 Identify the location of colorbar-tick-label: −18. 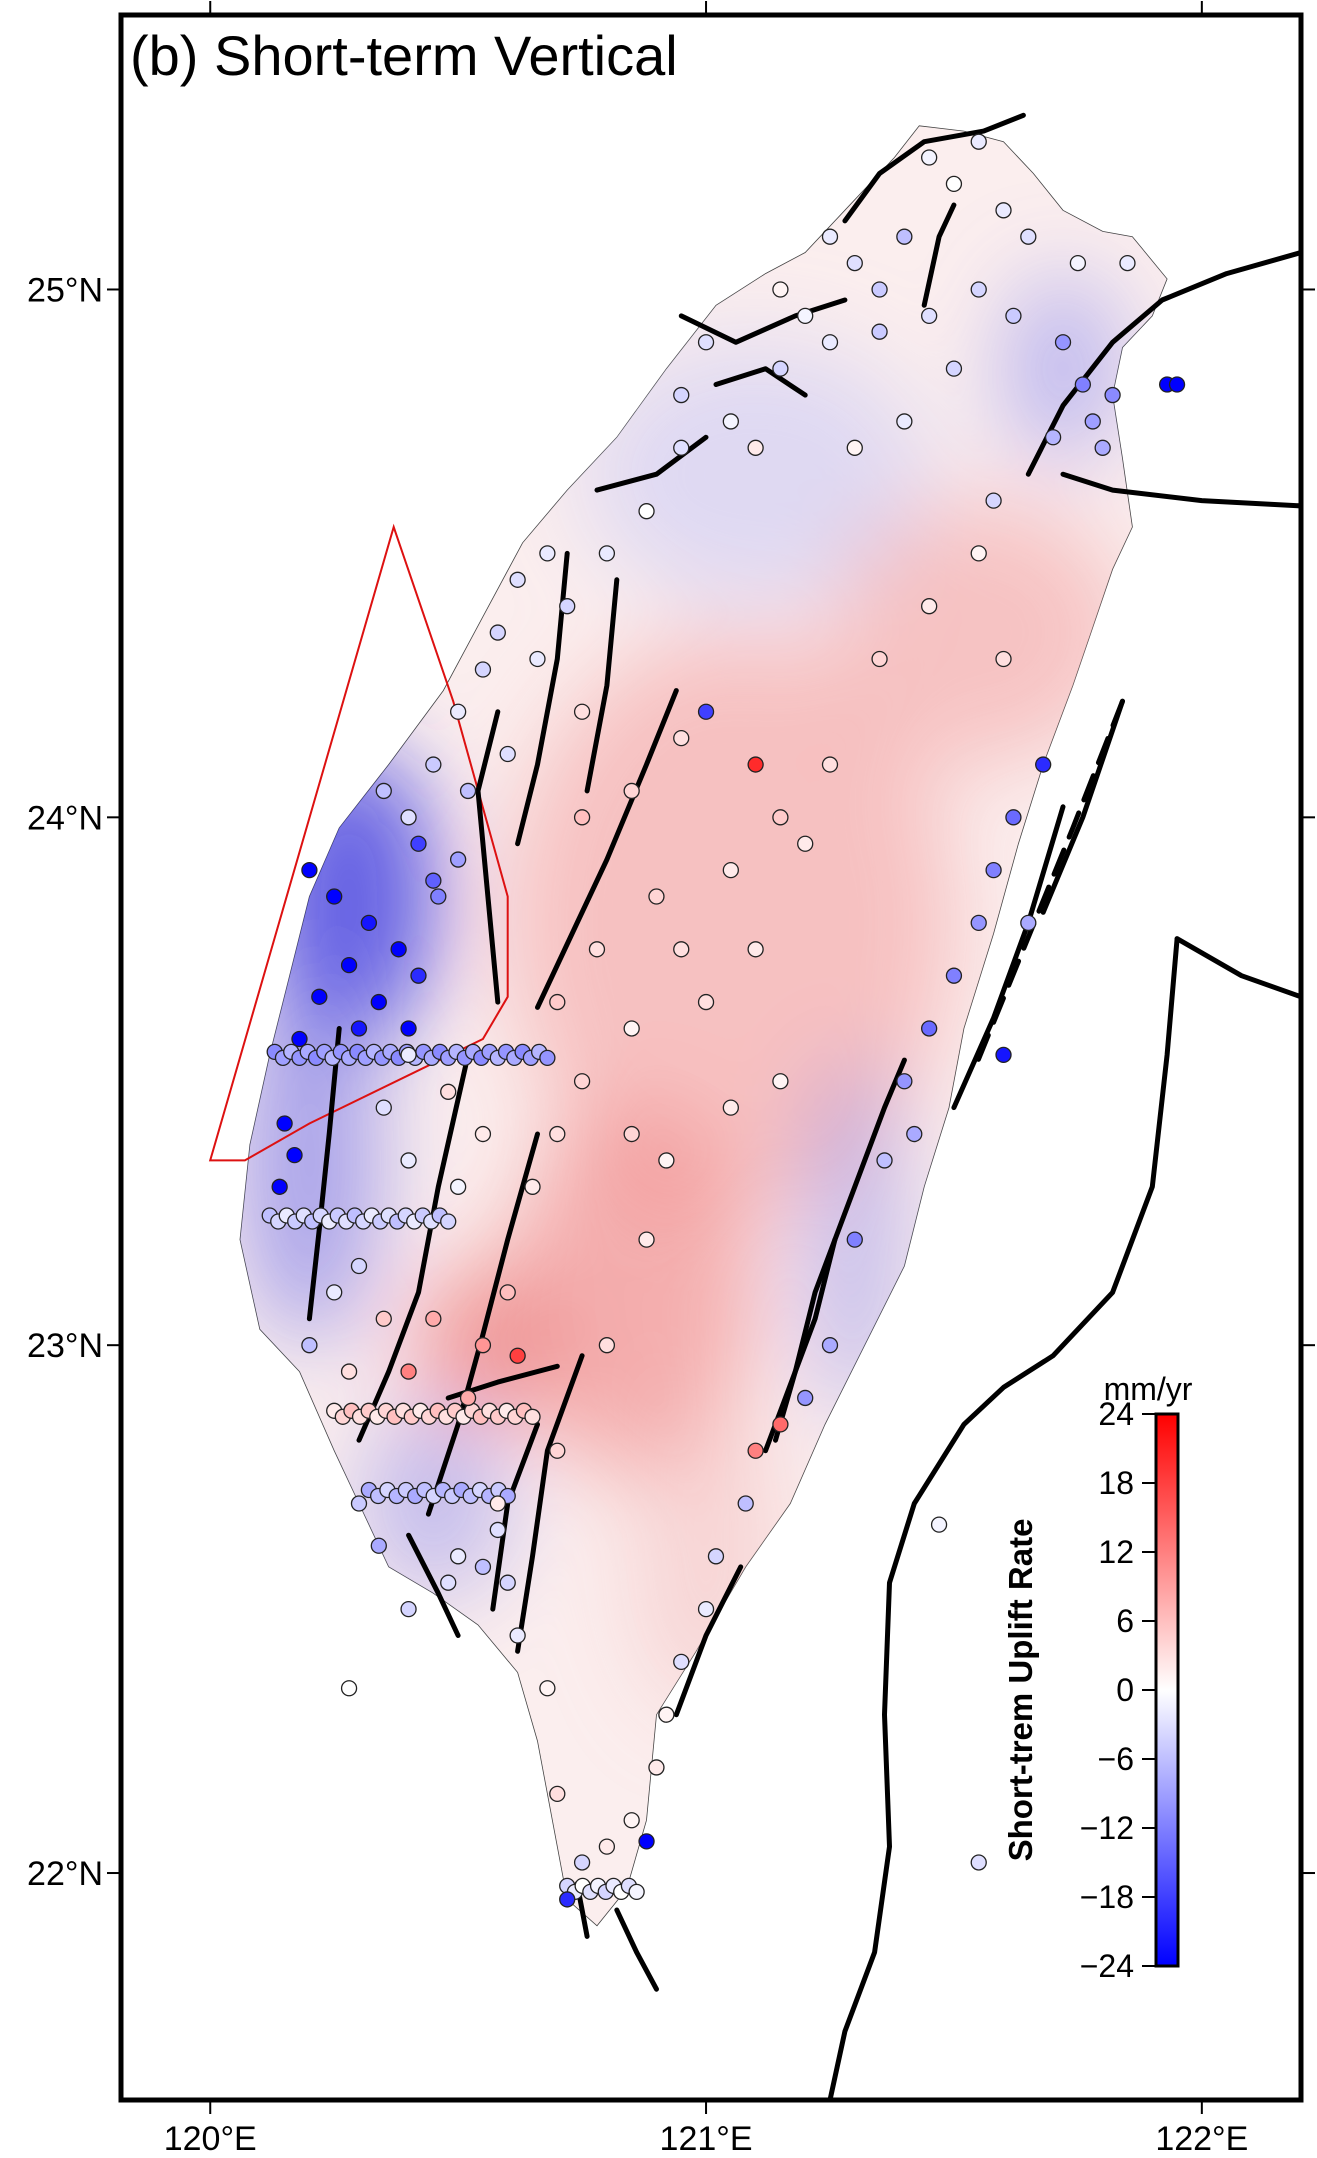
(1107, 1897).